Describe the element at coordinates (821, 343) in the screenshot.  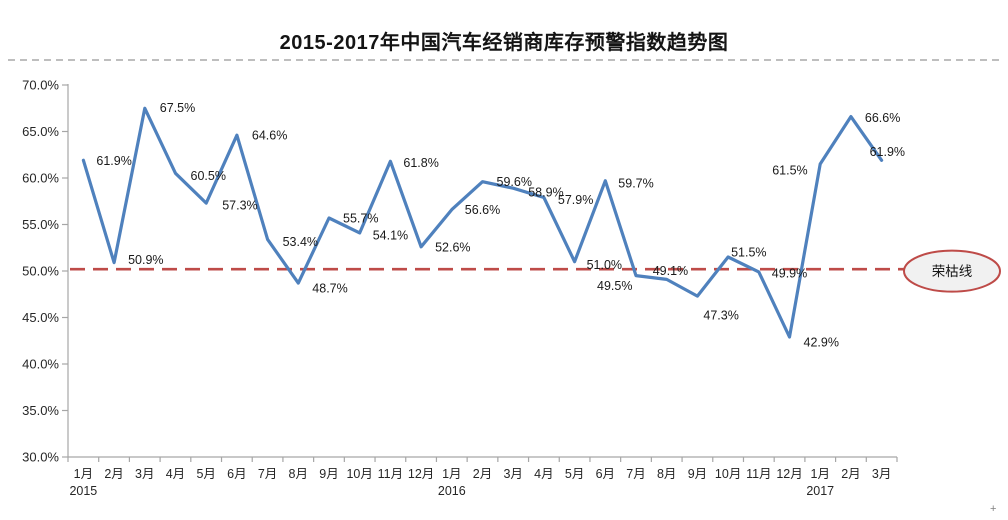
I see `data-label: 42.9%` at that location.